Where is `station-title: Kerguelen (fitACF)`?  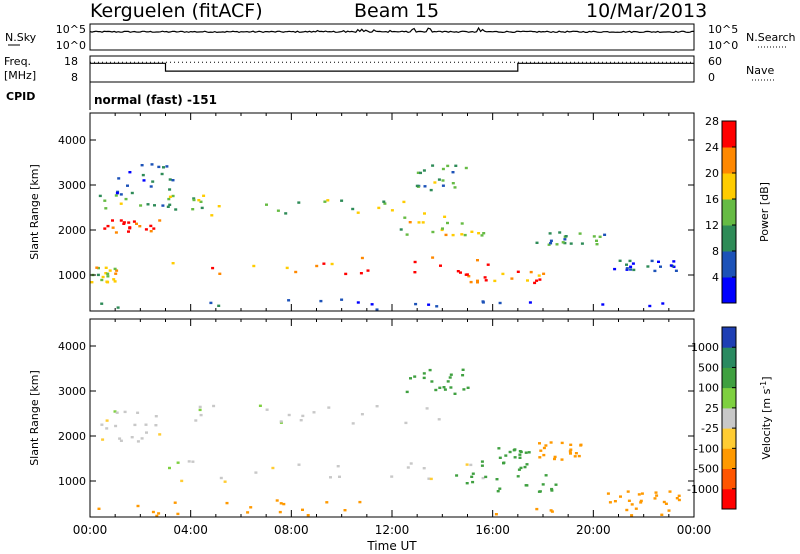 station-title: Kerguelen (fitACF) is located at coordinates (176, 11).